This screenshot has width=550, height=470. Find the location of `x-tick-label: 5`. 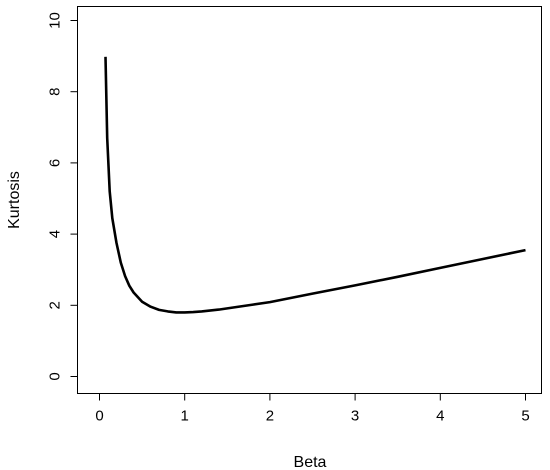

x-tick-label: 5 is located at coordinates (525, 416).